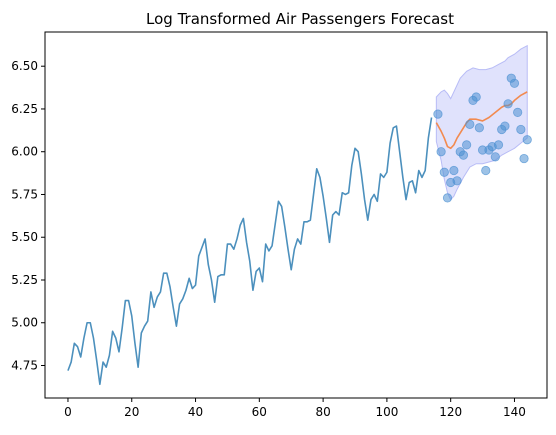 This screenshot has height=435, width=556. Describe the element at coordinates (24, 280) in the screenshot. I see `y-tick-label: 5.25` at that location.